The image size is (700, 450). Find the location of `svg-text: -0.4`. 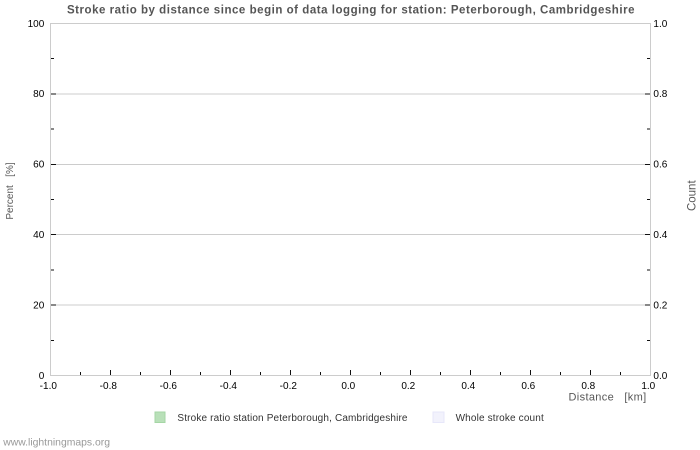

svg-text: -0.4 is located at coordinates (229, 386).